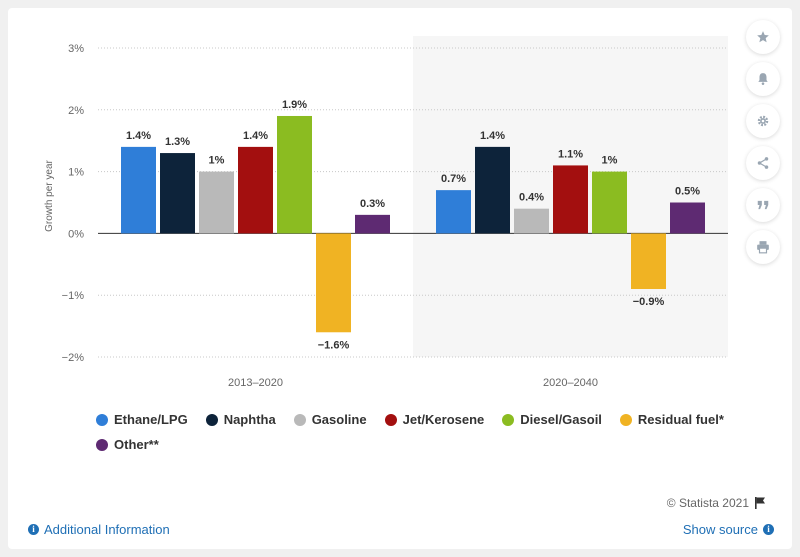 This screenshot has width=800, height=557. I want to click on legend-item-gasoline: Gasoline, so click(330, 419).